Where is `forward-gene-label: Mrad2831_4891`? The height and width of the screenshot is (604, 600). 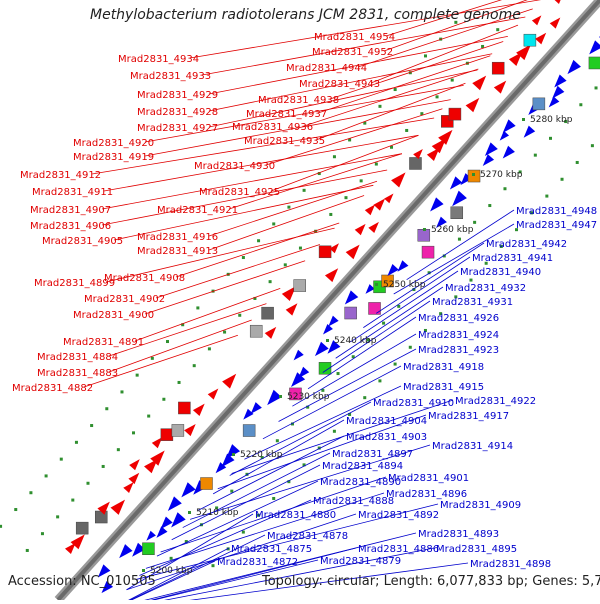 forward-gene-label: Mrad2831_4891 is located at coordinates (103, 342).